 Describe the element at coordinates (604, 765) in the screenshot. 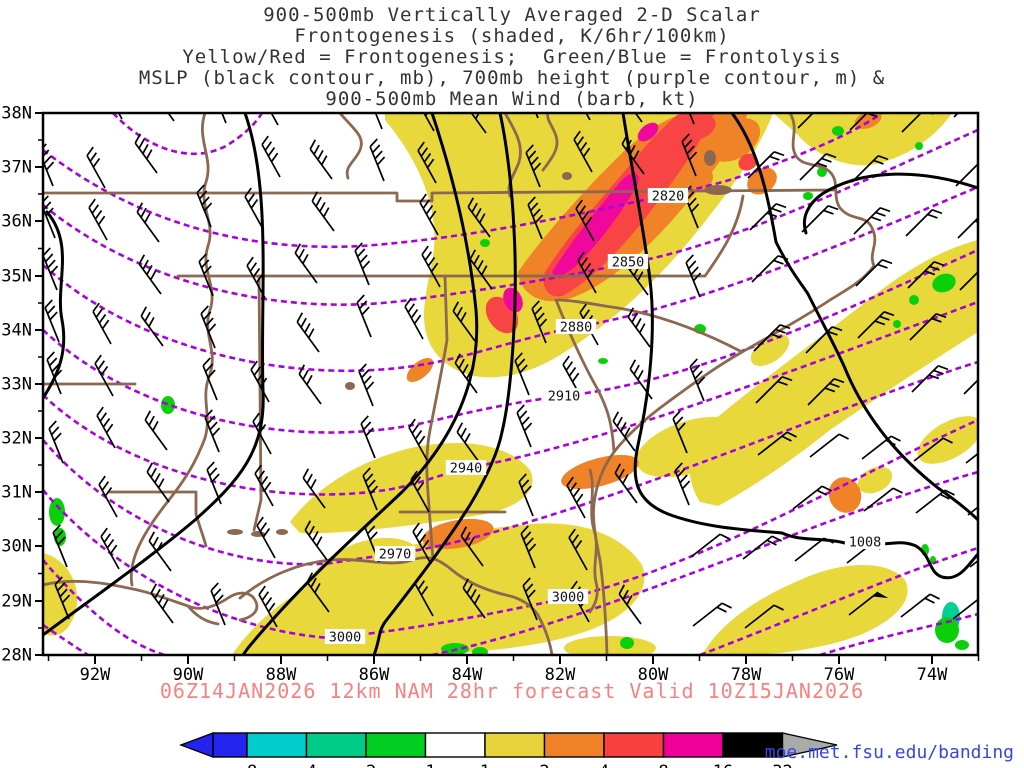

I see `colorbar-tick-label: 4` at that location.